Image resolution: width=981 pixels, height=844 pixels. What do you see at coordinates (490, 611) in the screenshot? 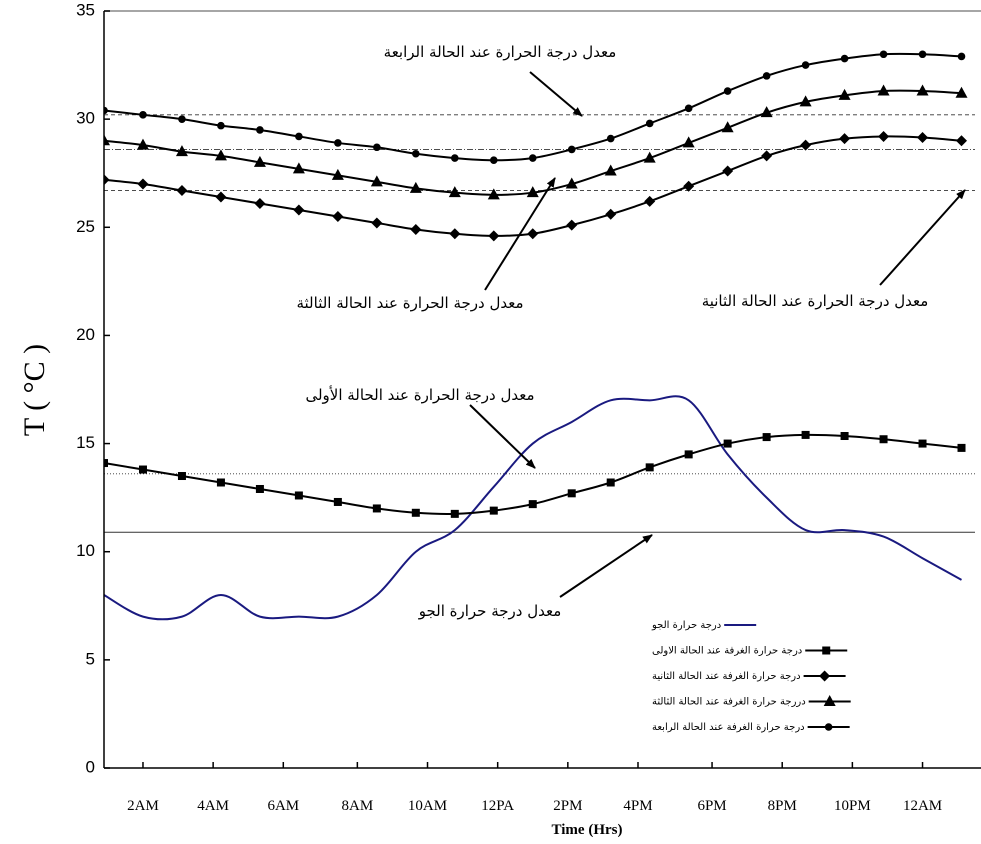
I see `annotation: معدل درجة حرارة الجو` at bounding box center [490, 611].